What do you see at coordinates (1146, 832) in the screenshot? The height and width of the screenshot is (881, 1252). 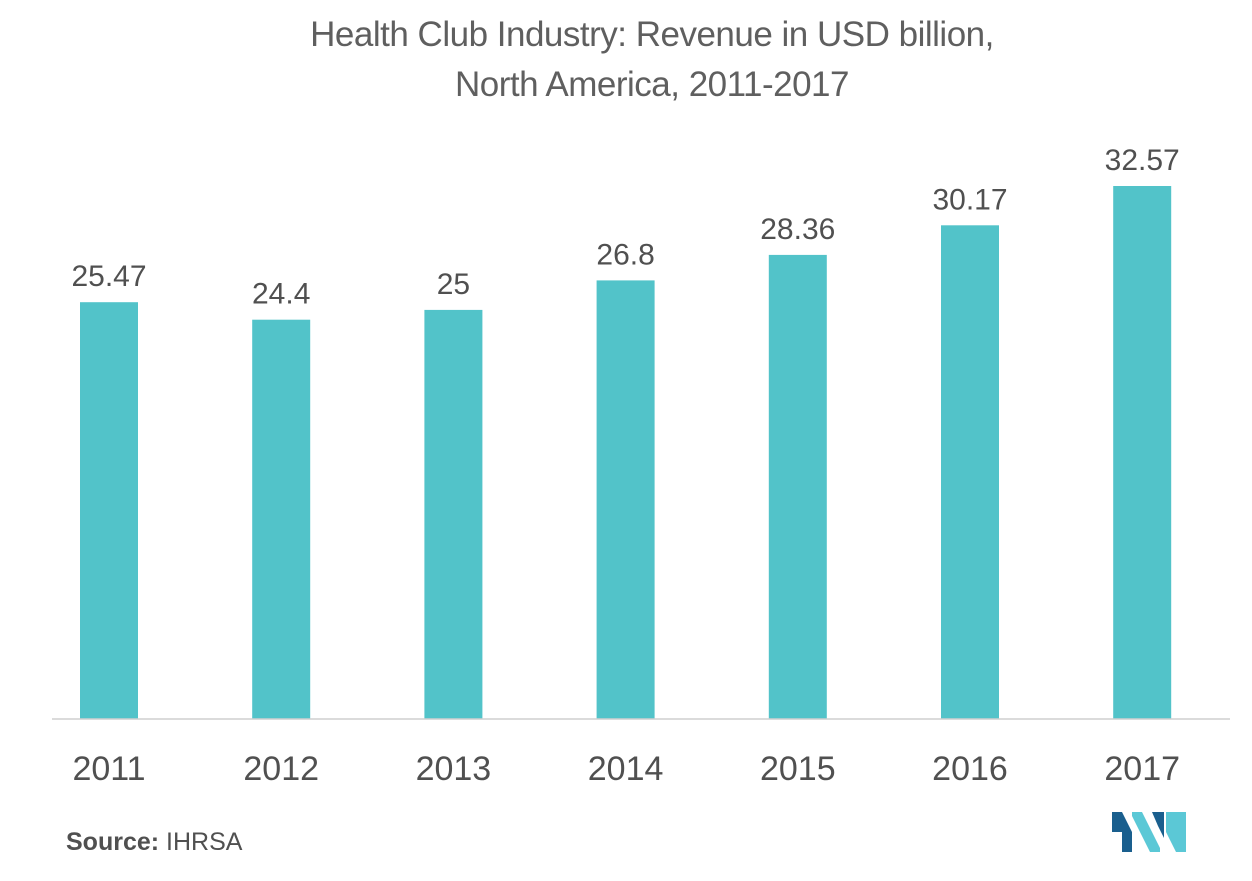 I see `logo-shape-center` at bounding box center [1146, 832].